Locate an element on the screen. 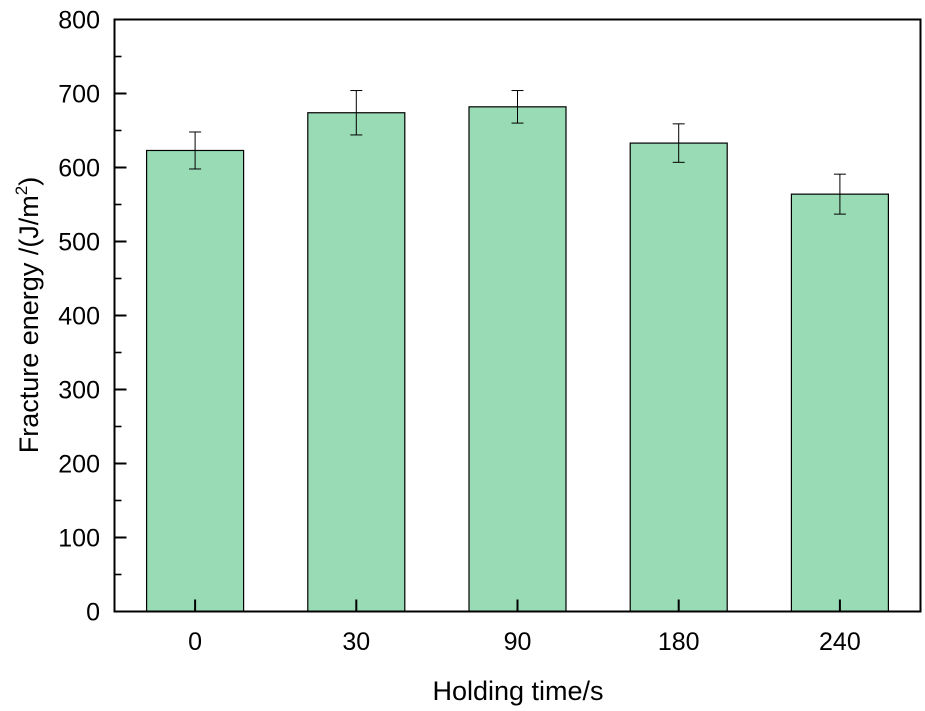 The image size is (925, 711). y-axis: 0 100 200 300 400 500 600 700 800 is located at coordinates (92, 317).